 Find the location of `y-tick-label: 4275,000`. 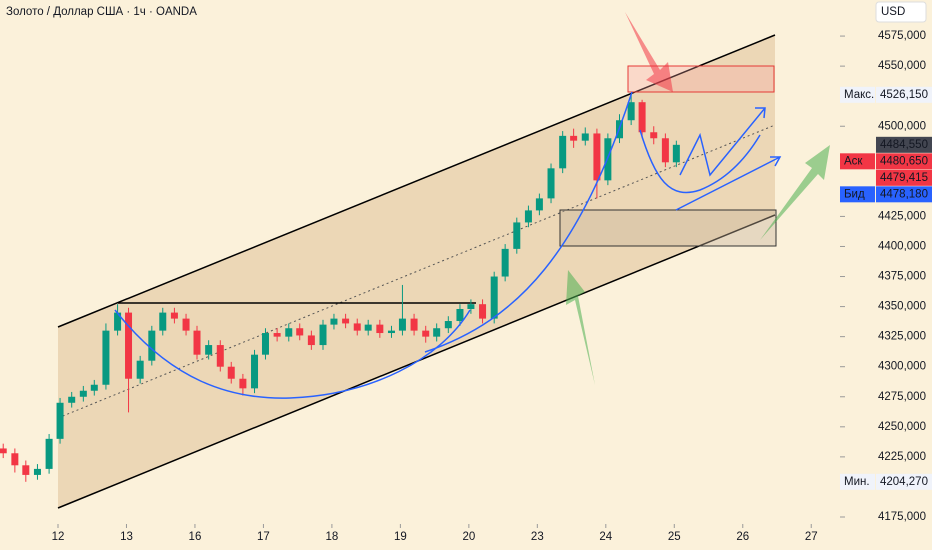

y-tick-label: 4275,000 is located at coordinates (902, 397).